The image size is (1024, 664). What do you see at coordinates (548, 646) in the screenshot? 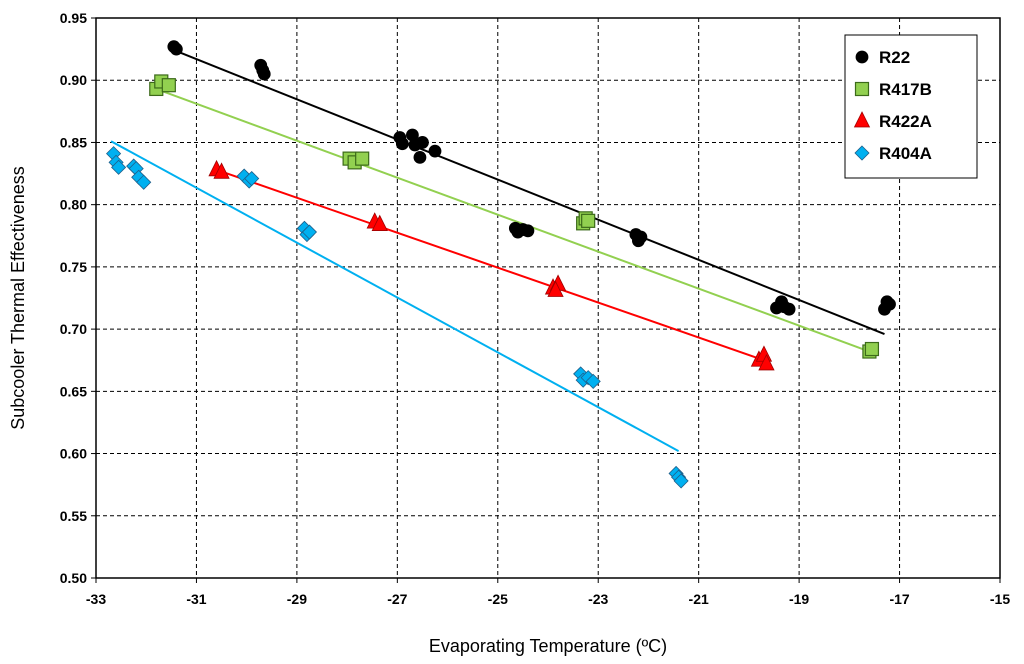
I see `x-axis-title: Evaporating Temperature (ºC)` at bounding box center [548, 646].